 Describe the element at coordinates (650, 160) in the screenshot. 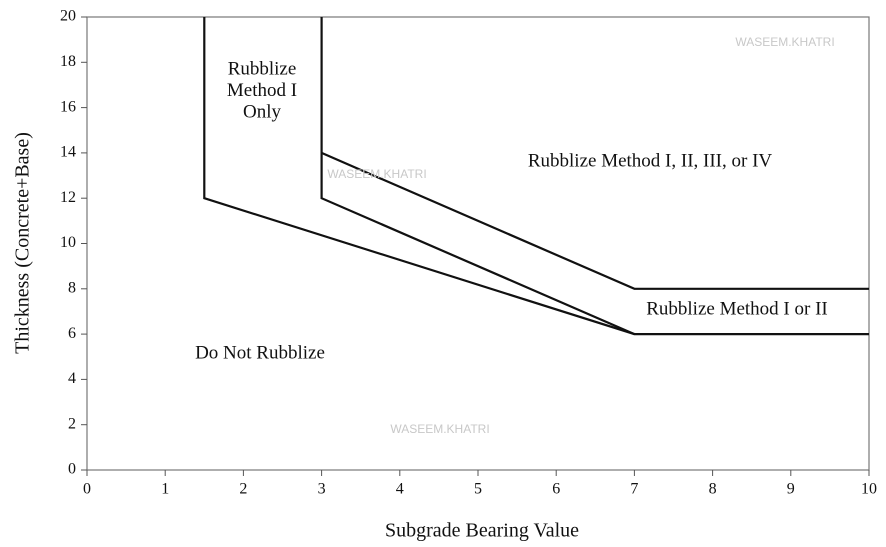

I see `region-label: Rubblize Method I, II, III, or IV` at that location.